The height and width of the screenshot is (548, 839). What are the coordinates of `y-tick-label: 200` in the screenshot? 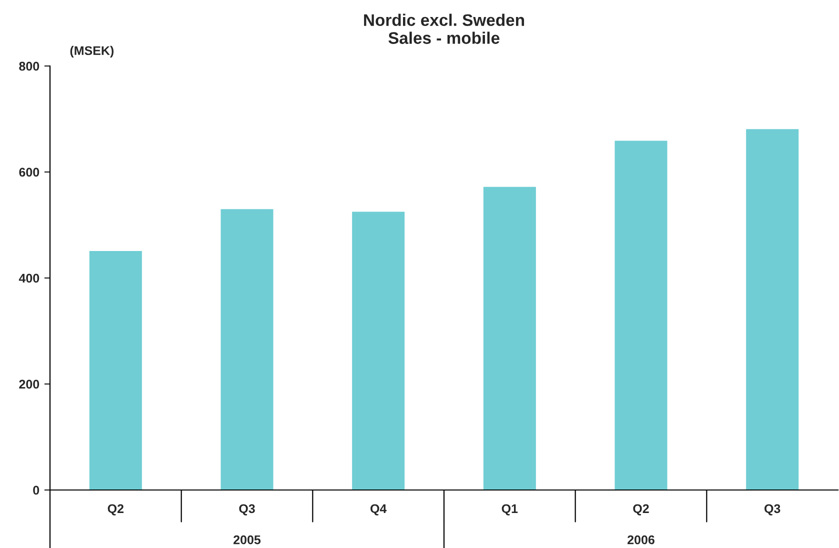 It's located at (29, 384).